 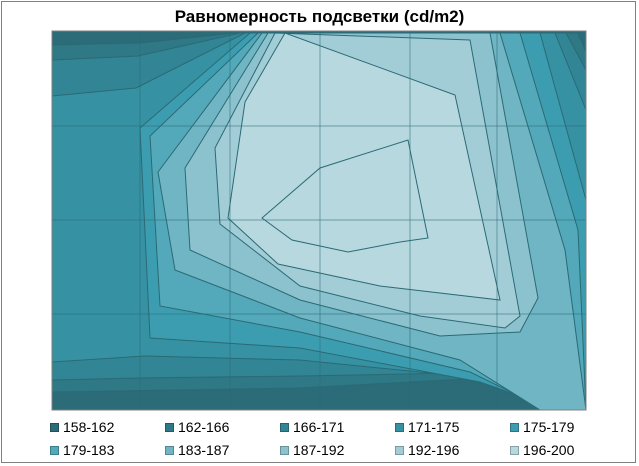 I want to click on legend-label: 196-200, so click(x=549, y=450).